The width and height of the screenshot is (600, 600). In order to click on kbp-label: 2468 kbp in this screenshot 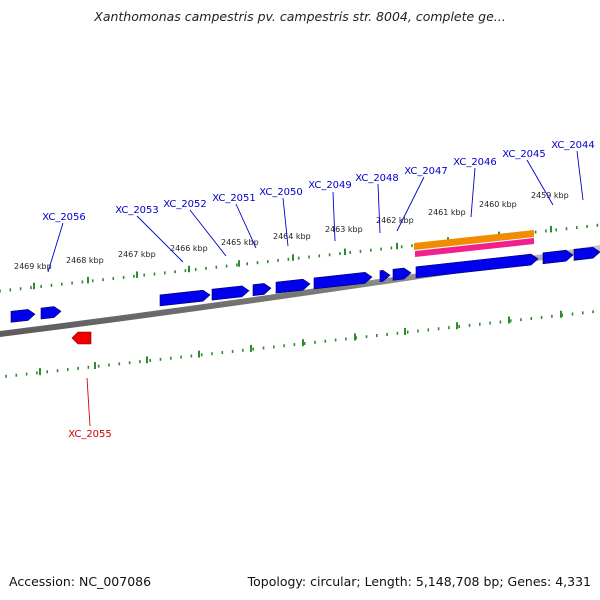, I will do `click(85, 260)`.